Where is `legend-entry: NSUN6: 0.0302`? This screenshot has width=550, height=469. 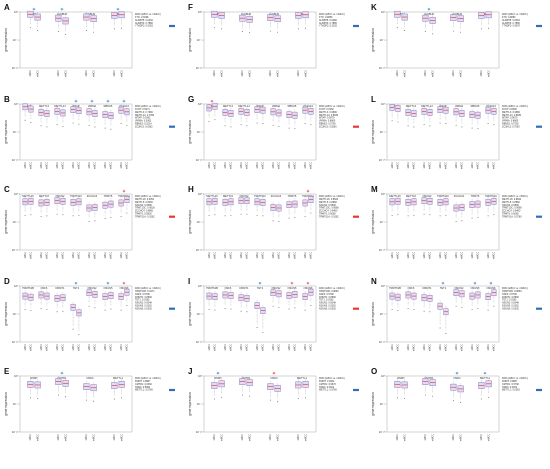
legend-entry: NSUN6: 0.0302 is located at coordinates (143, 308).